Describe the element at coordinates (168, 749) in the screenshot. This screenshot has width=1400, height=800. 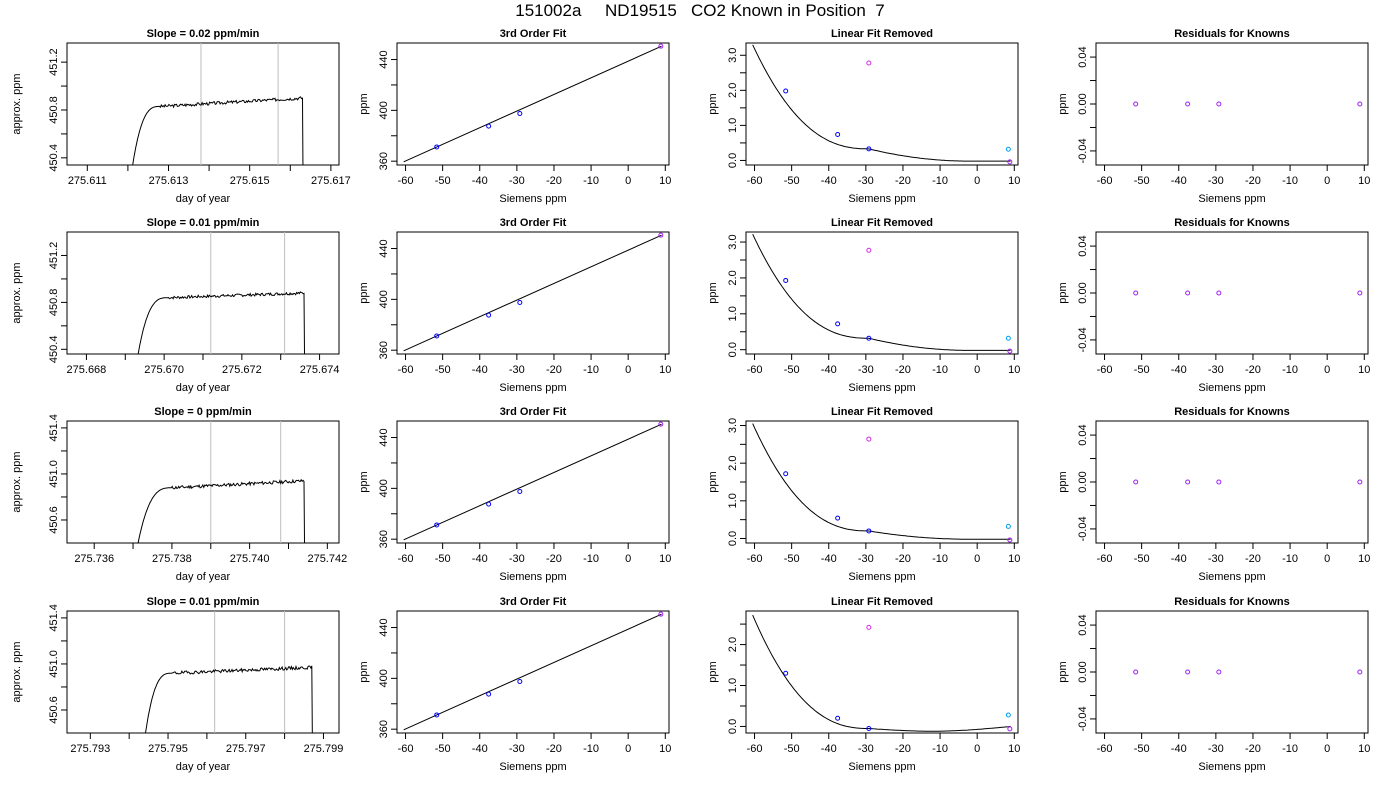
I see `x-tick-label: 275.795` at that location.